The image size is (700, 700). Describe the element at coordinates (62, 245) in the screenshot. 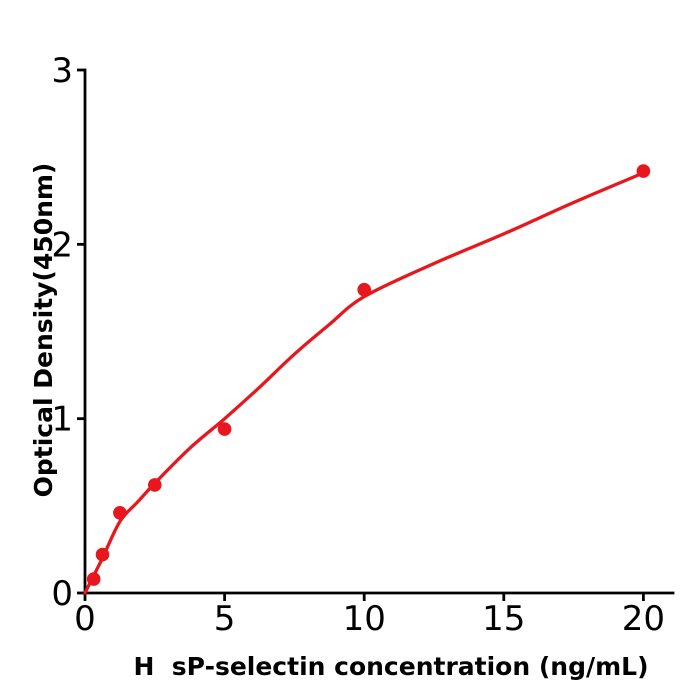

I see `y-tick-label-2: 2` at that location.